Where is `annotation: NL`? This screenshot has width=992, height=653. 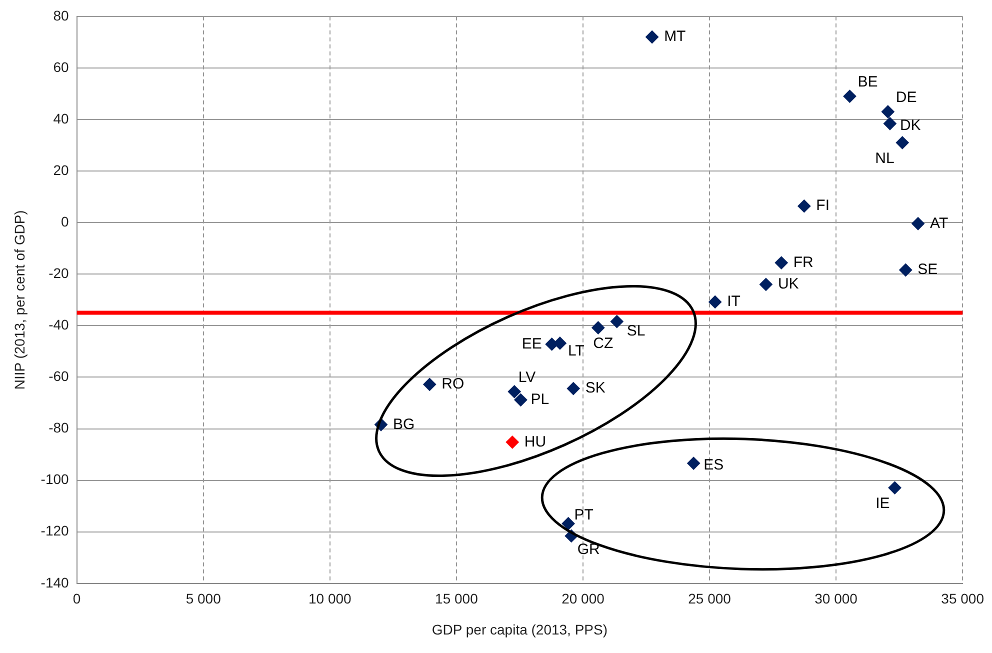
annotation: NL is located at coordinates (884, 158).